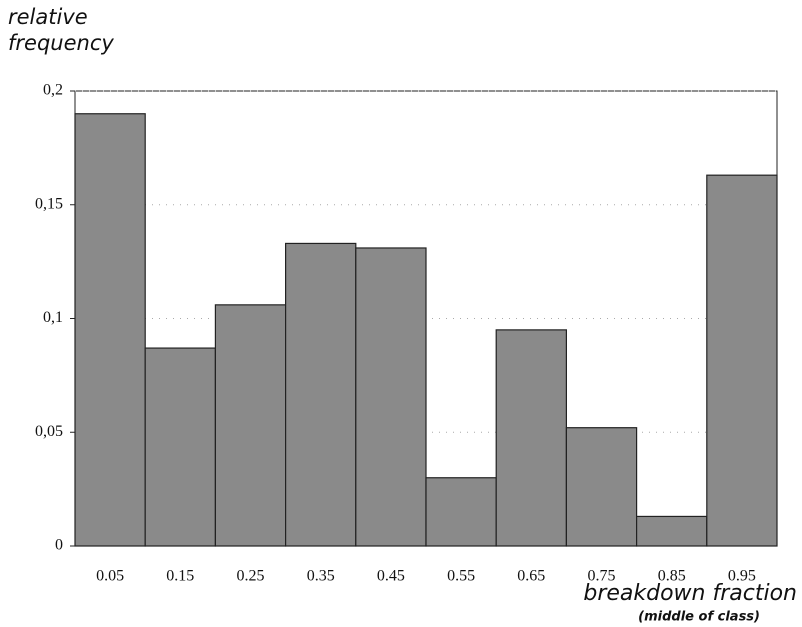 The height and width of the screenshot is (627, 802). Describe the element at coordinates (602, 576) in the screenshot. I see `x-tick-label: 0.75` at that location.